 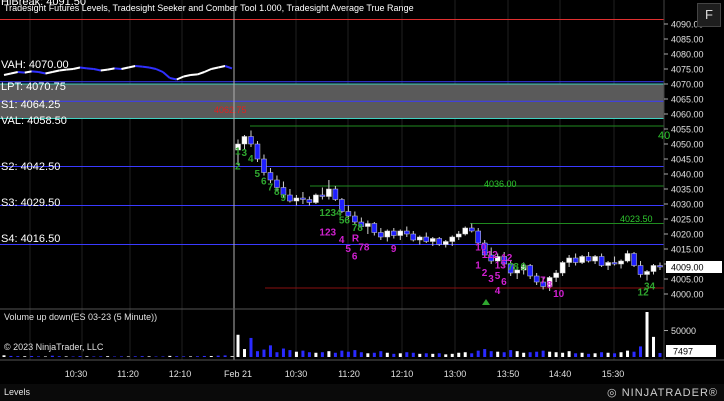 What do you see at coordinates (355, 257) in the screenshot?
I see `seeker-mark: 6` at bounding box center [355, 257].